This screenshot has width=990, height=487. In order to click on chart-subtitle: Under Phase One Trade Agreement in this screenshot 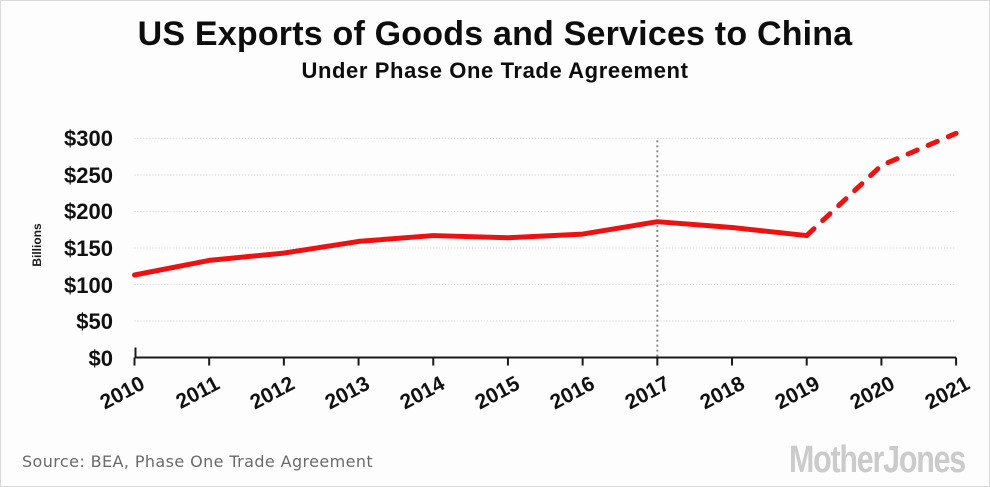, I will do `click(495, 70)`.